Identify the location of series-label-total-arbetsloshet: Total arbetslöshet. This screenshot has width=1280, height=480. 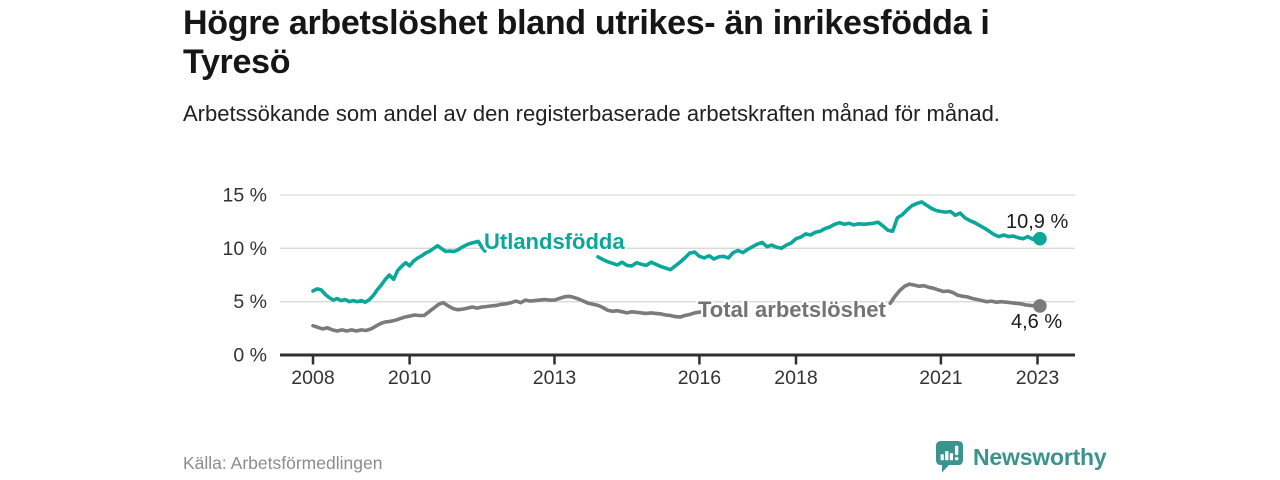
(792, 309).